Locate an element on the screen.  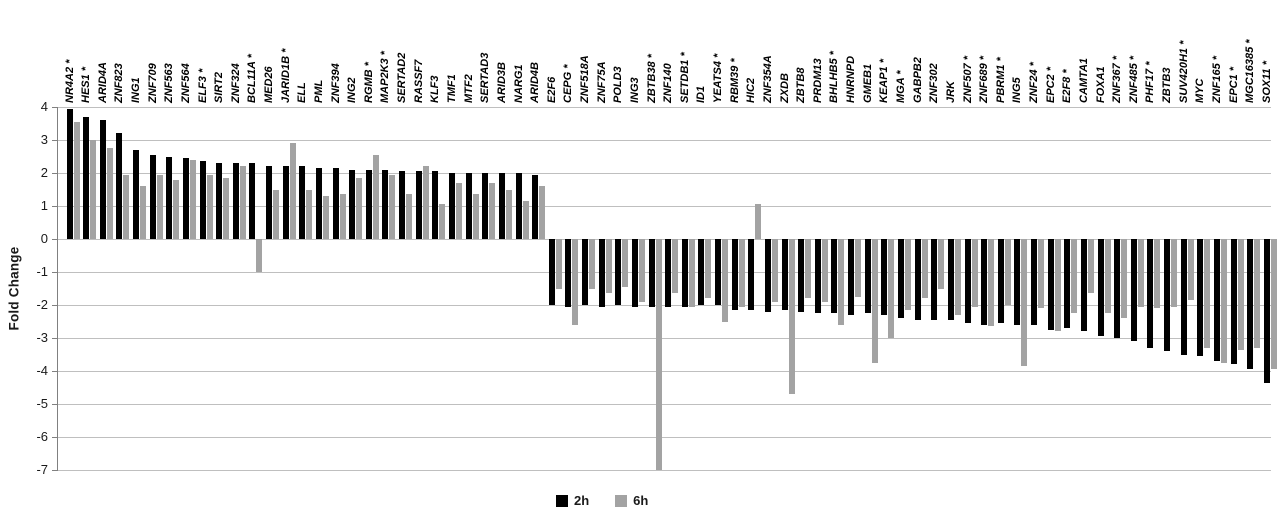
bar-6h-ZNF564 is located at coordinates (192, 199).